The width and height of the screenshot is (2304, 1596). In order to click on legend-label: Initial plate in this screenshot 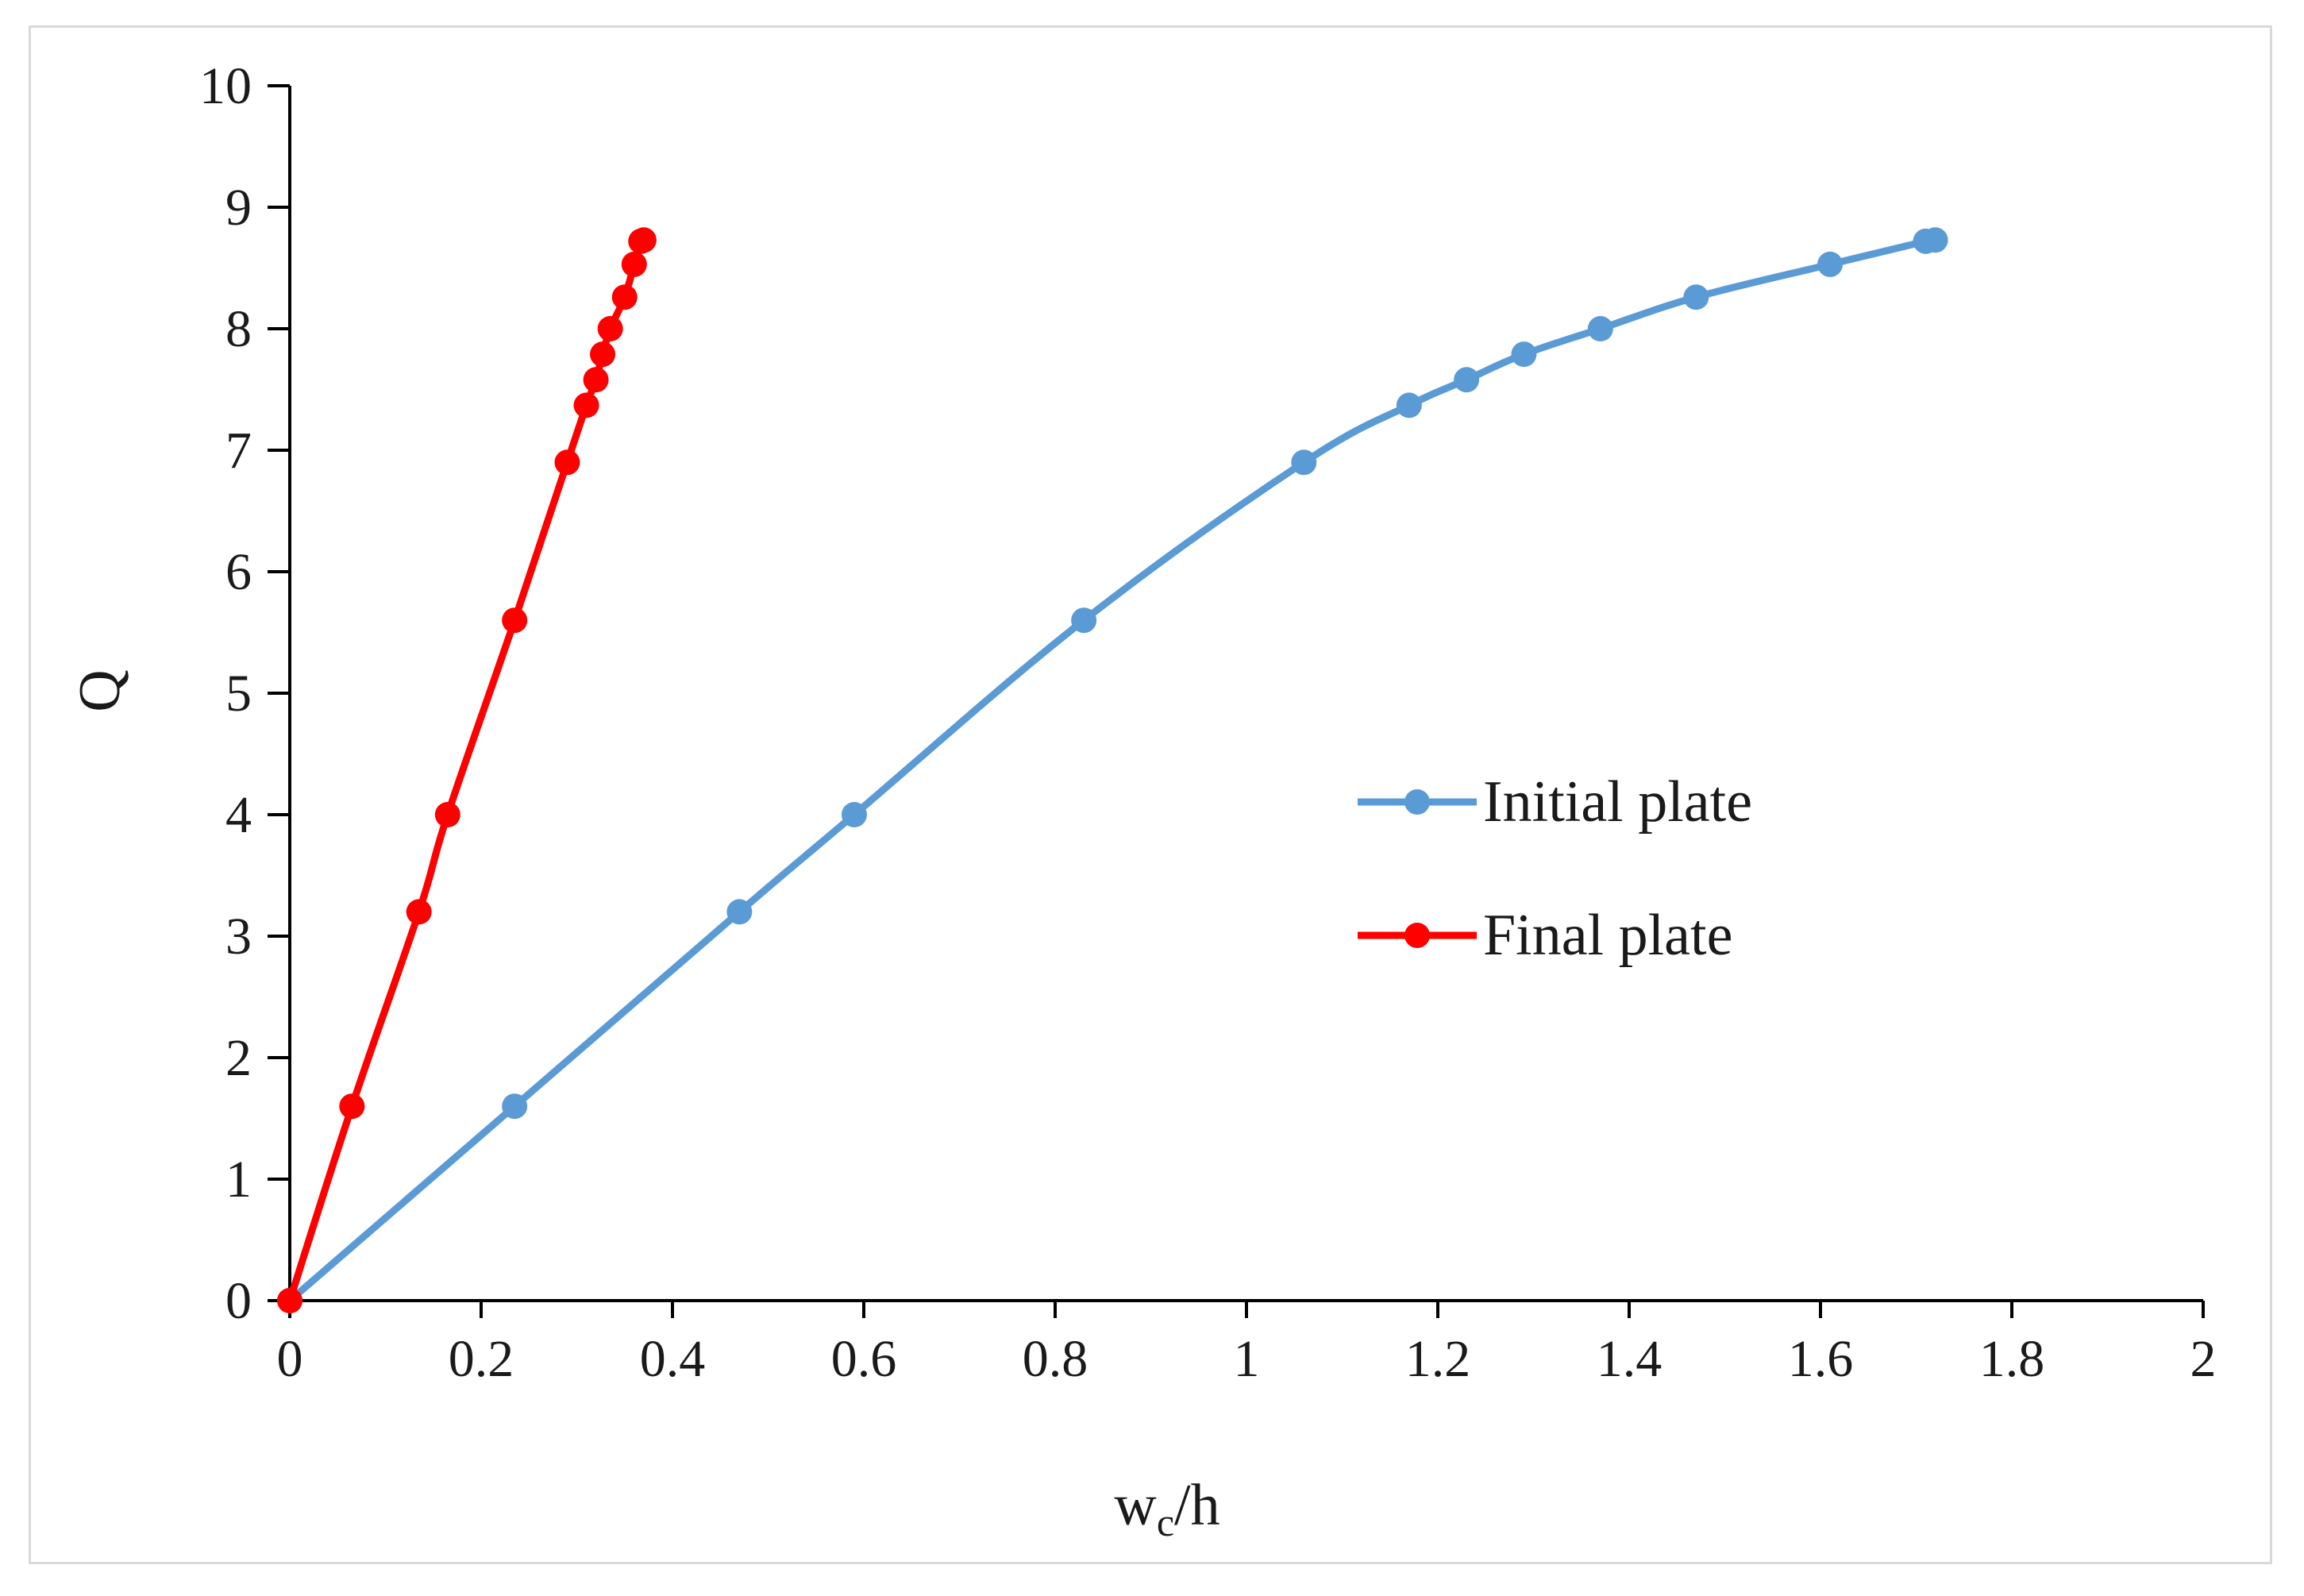, I will do `click(1618, 802)`.